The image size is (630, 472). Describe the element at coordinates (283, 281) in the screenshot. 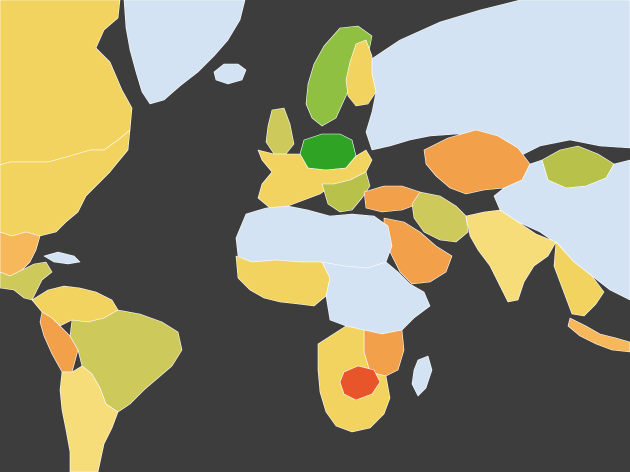

I see `region-west-africa` at that location.